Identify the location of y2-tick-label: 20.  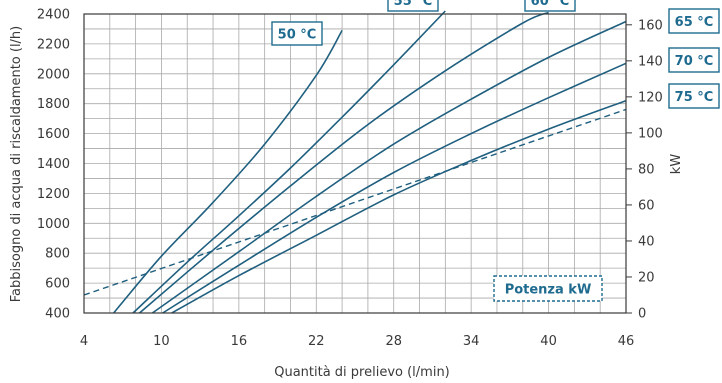
(646, 277).